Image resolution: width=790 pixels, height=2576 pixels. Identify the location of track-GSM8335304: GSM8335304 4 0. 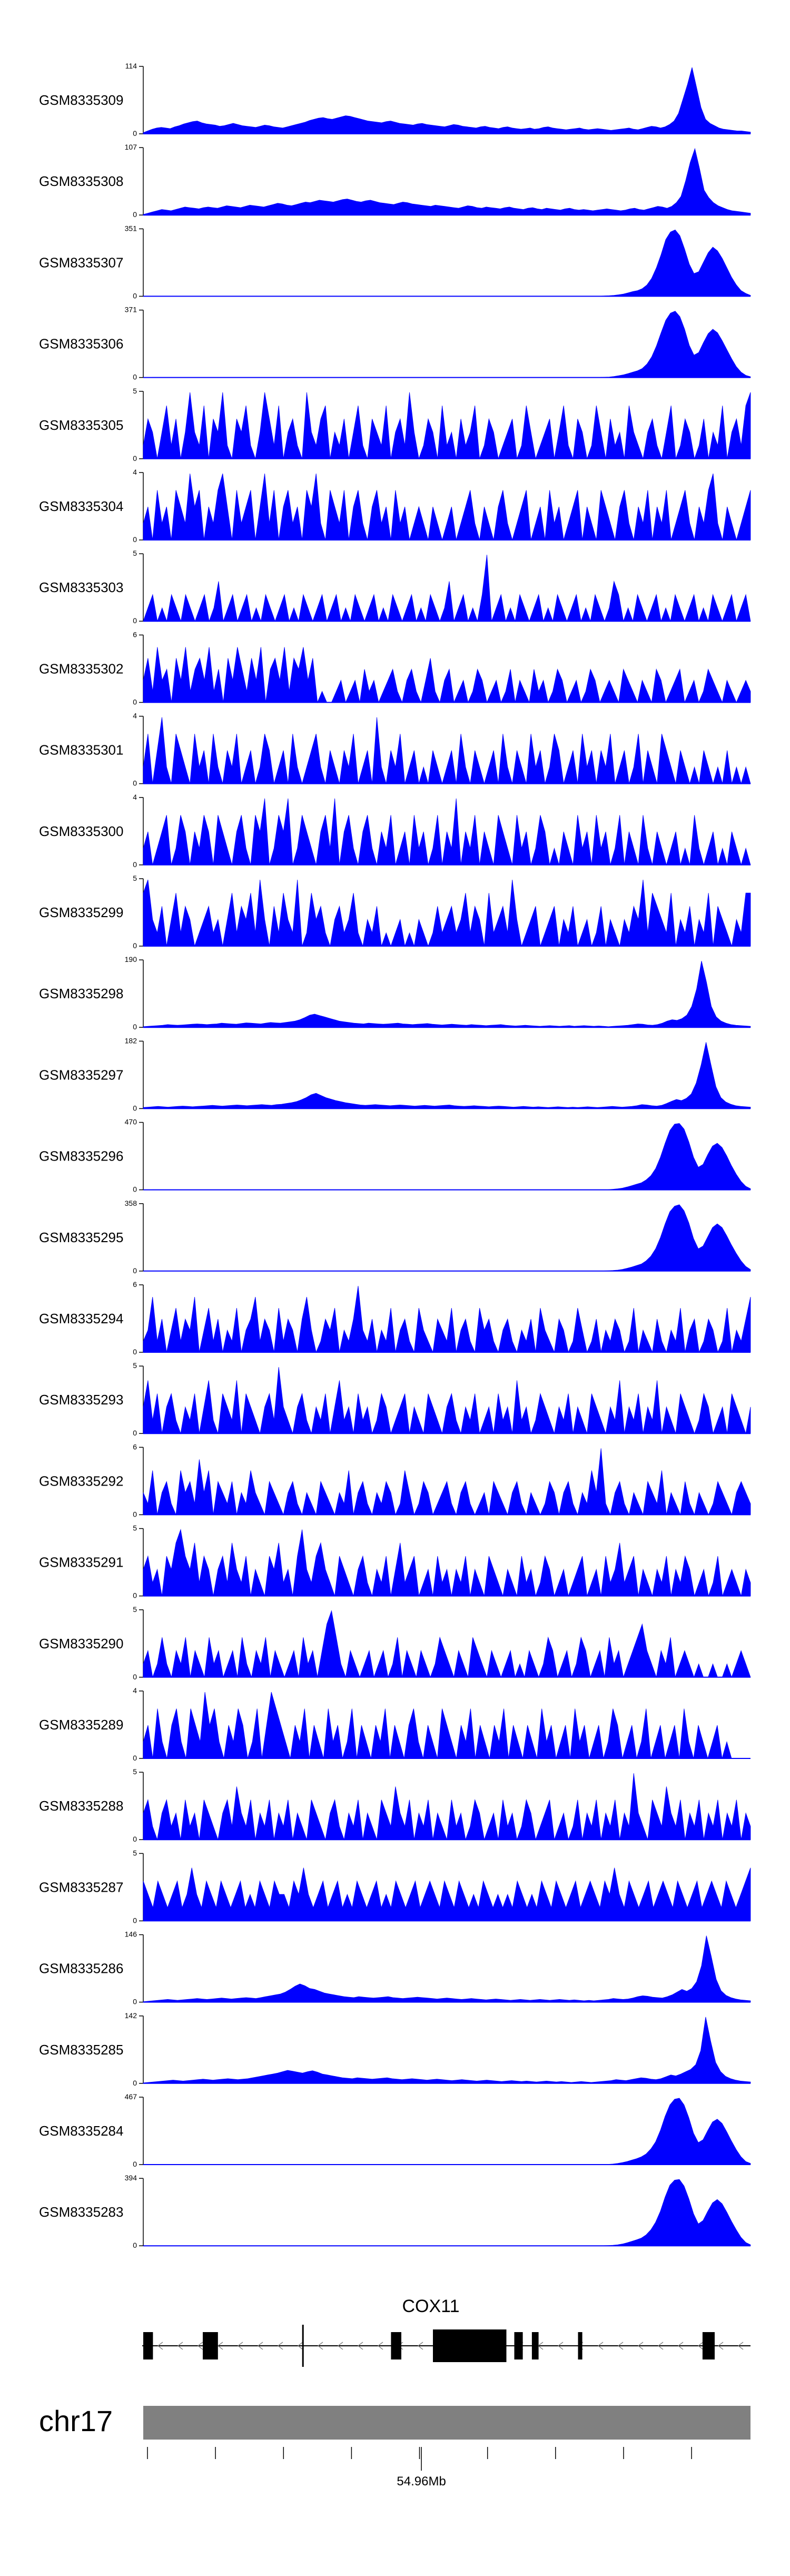
(395, 506).